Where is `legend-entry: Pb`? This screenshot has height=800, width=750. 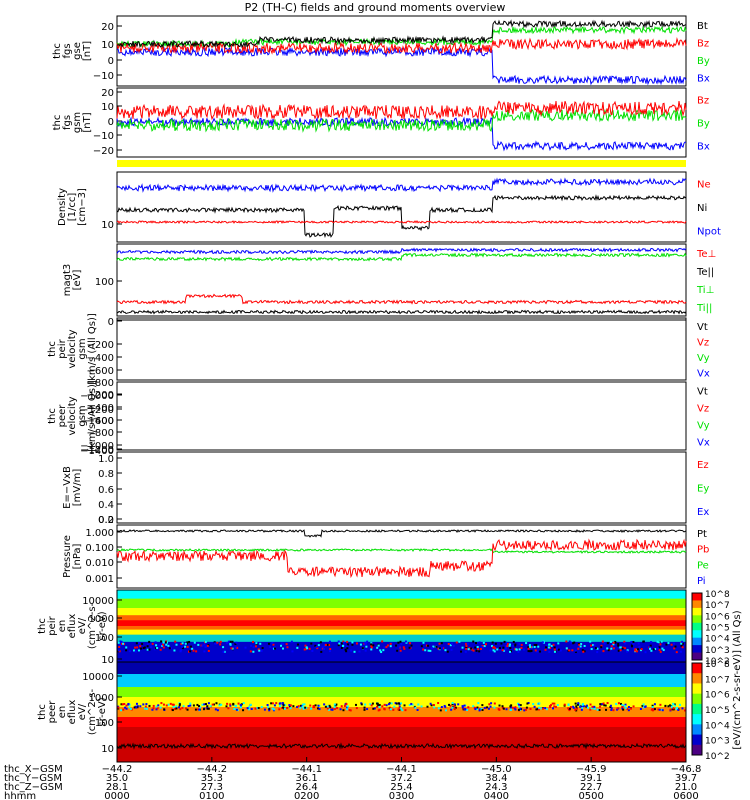 legend-entry: Pb is located at coordinates (703, 550).